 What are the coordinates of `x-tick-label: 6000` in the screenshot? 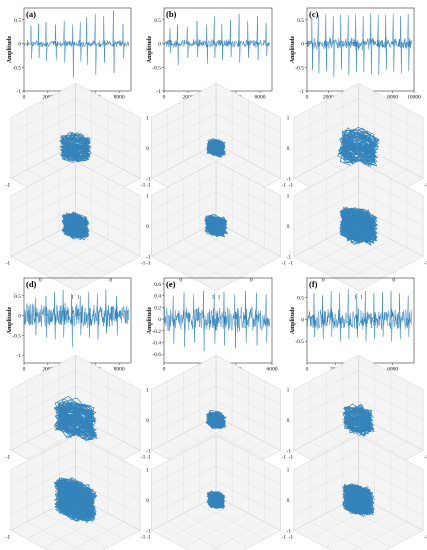 It's located at (272, 370).